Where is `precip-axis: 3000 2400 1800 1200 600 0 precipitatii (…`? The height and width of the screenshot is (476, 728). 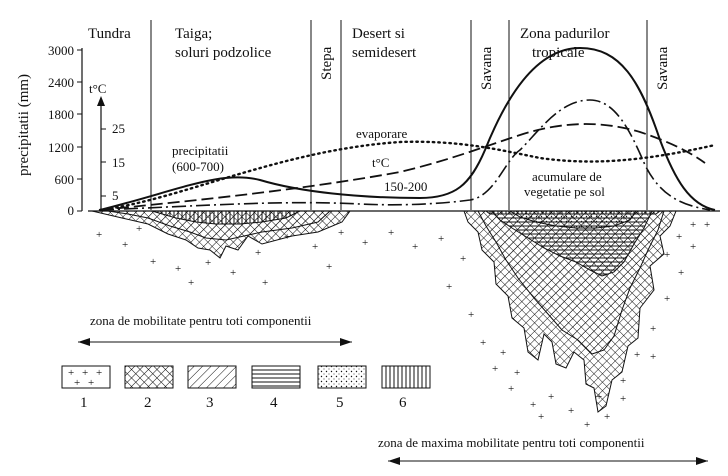
precip-axis: 3000 2400 1800 1200 600 0 precipitatii (… is located at coordinates (49, 130).